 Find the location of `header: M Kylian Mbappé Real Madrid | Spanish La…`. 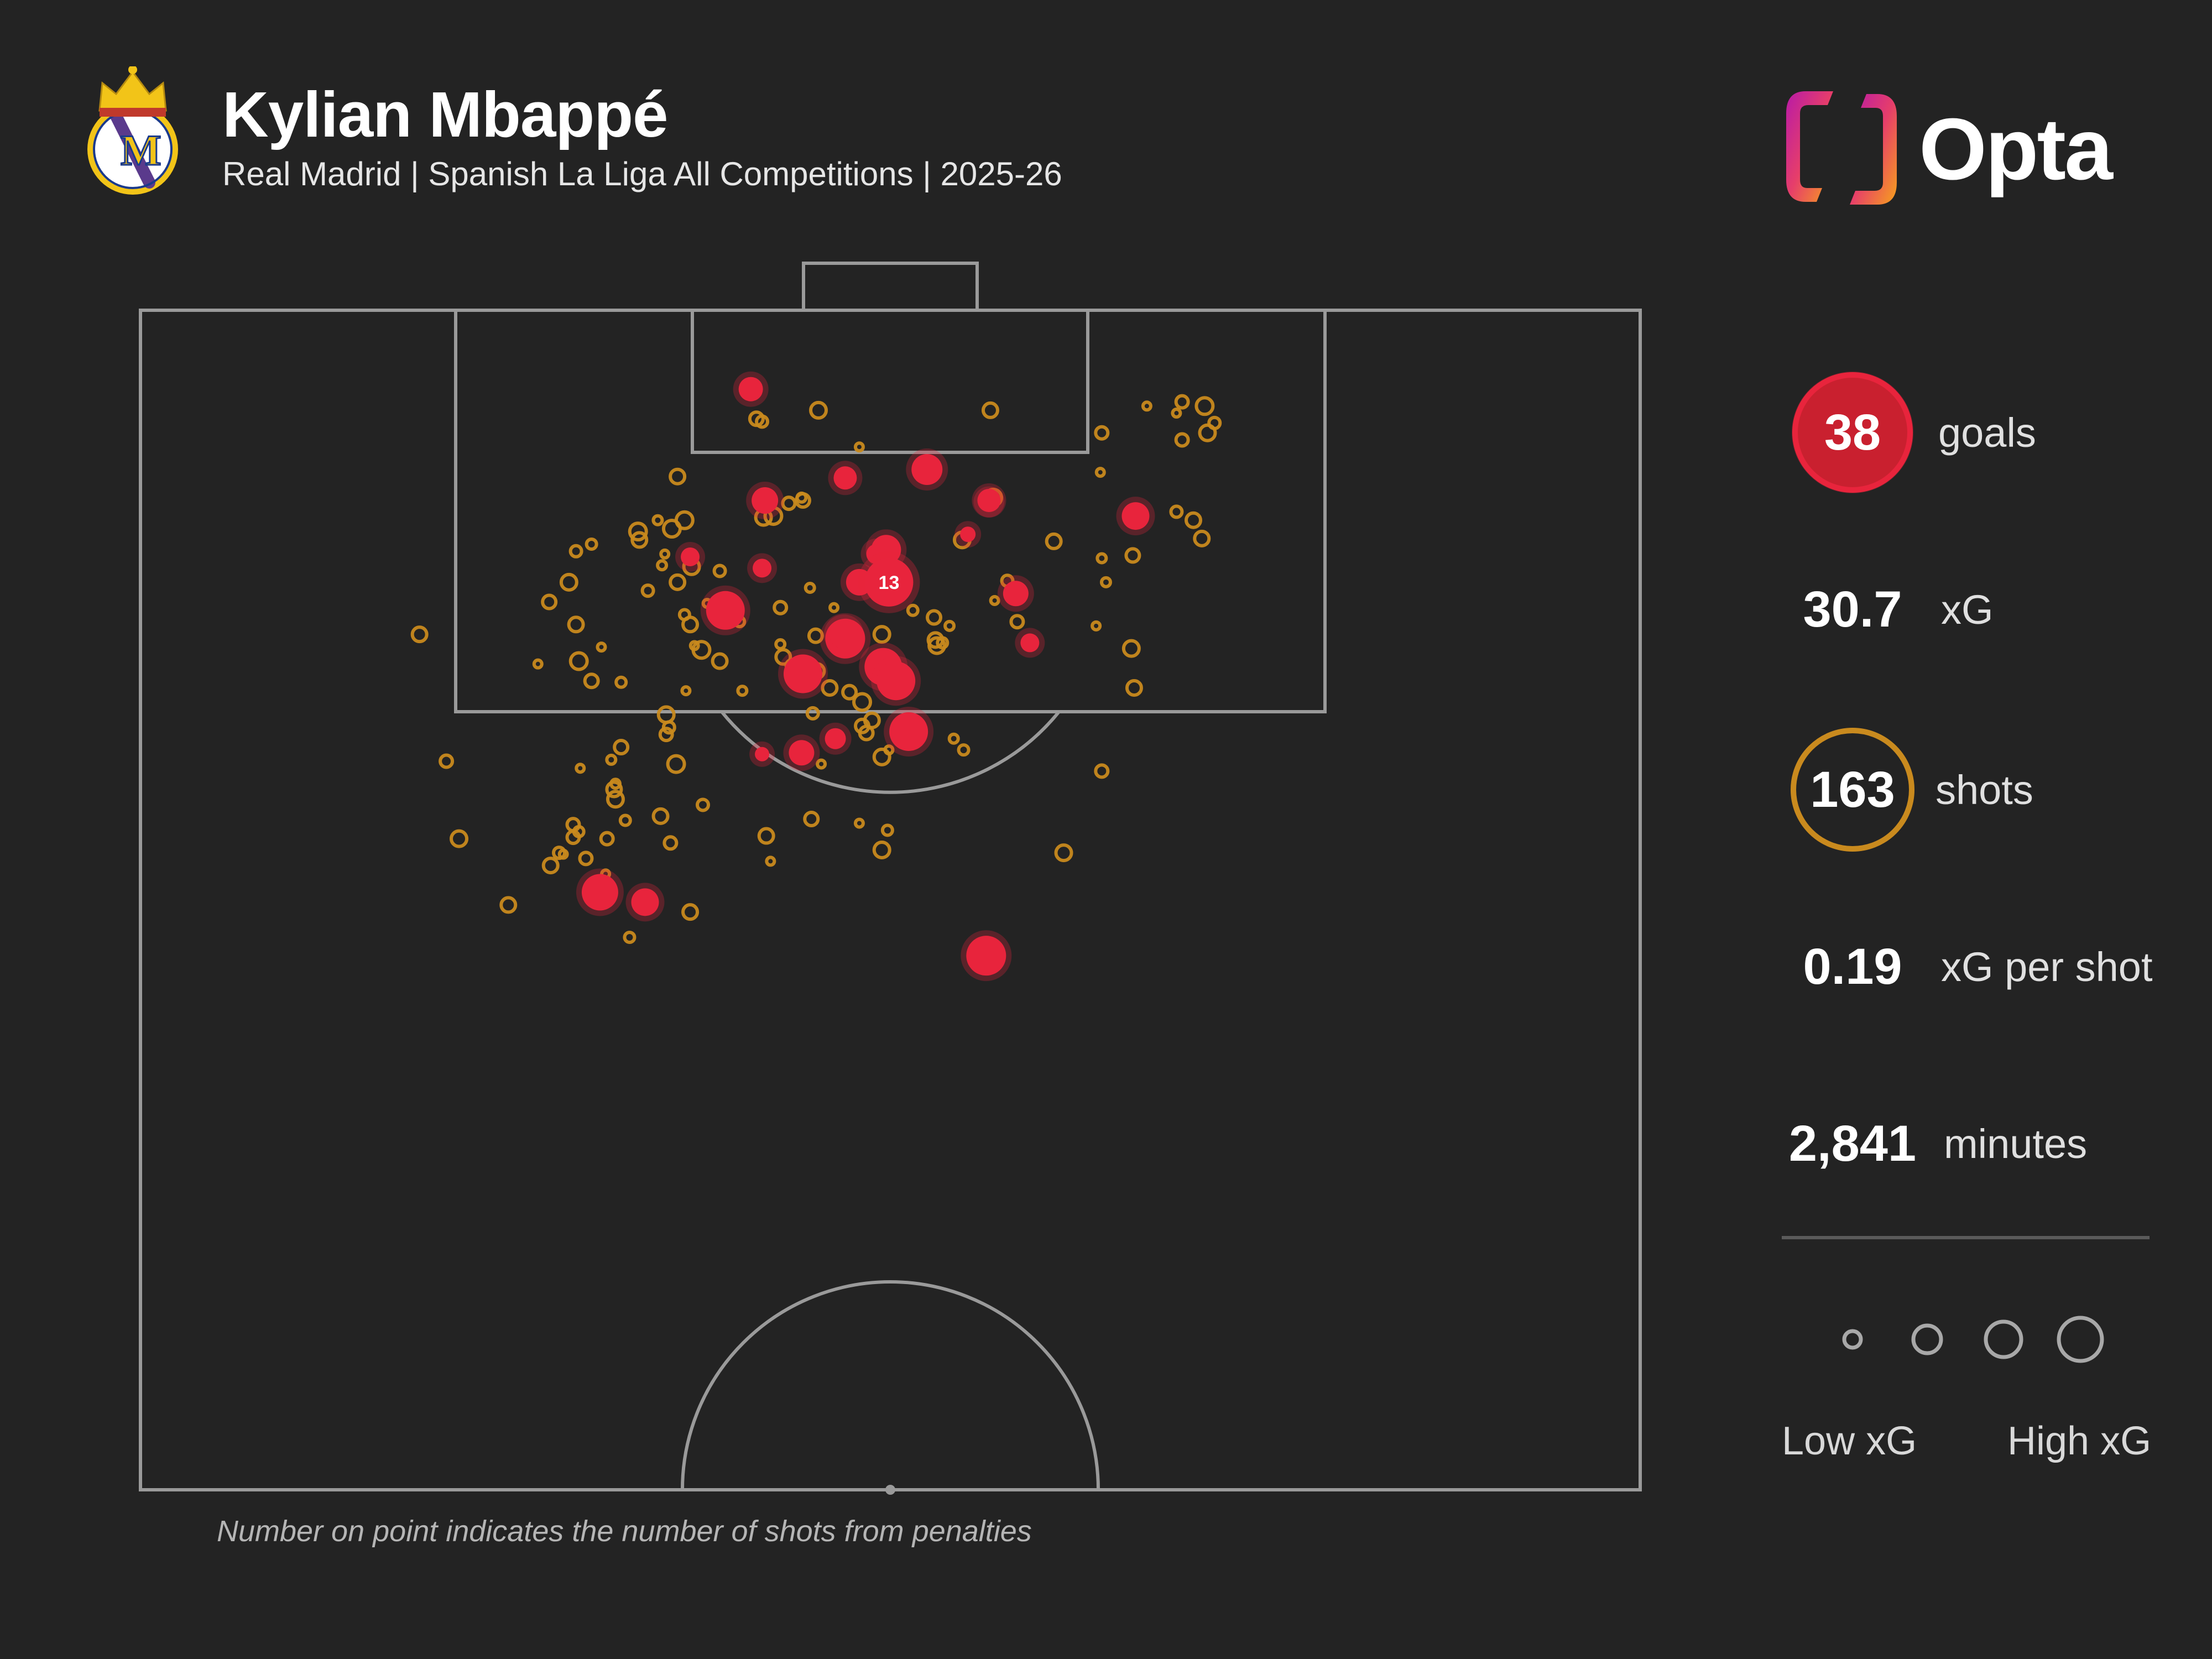

header: M Kylian Mbappé Real Madrid | Spanish La… is located at coordinates (692, 138).